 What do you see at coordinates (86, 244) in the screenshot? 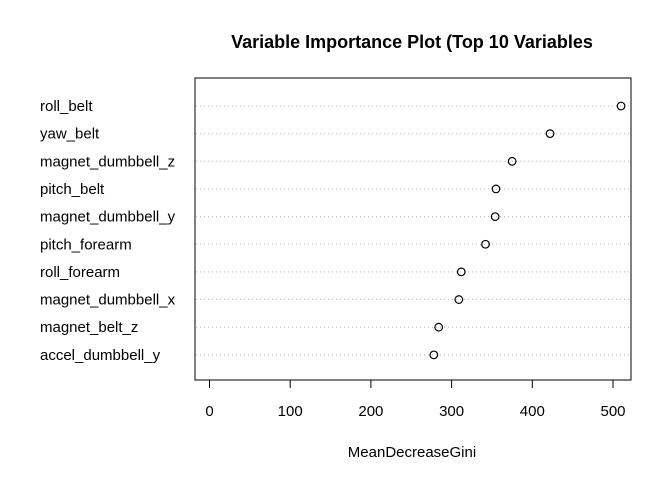
I see `variable-label: pitch_forearm` at bounding box center [86, 244].